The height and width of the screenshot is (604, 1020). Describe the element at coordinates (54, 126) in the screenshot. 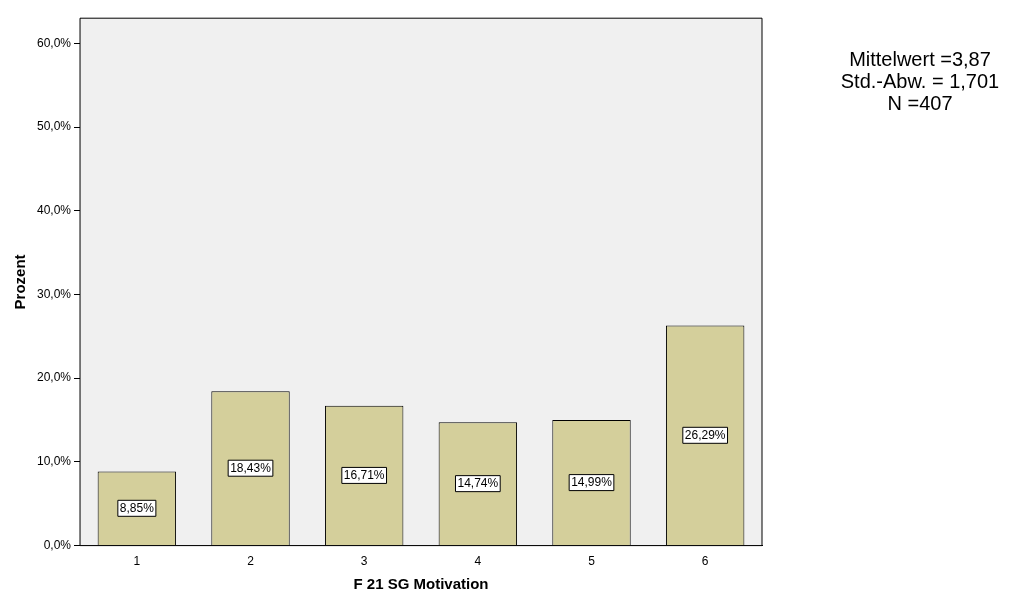

I see `y-tick-label: 50,0%` at that location.